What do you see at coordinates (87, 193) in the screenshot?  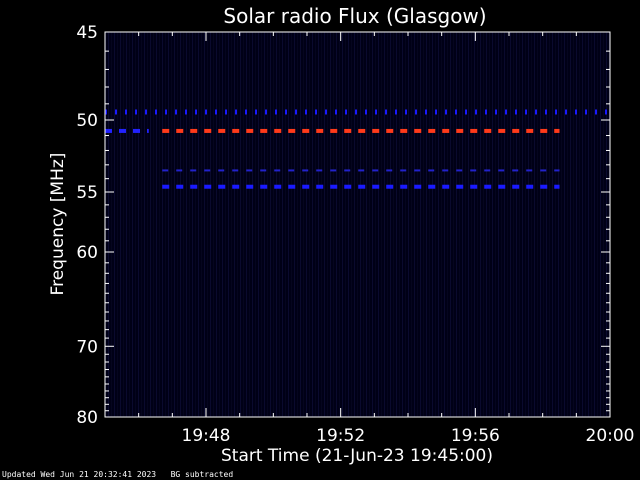 I see `y-tick-label: 55` at bounding box center [87, 193].